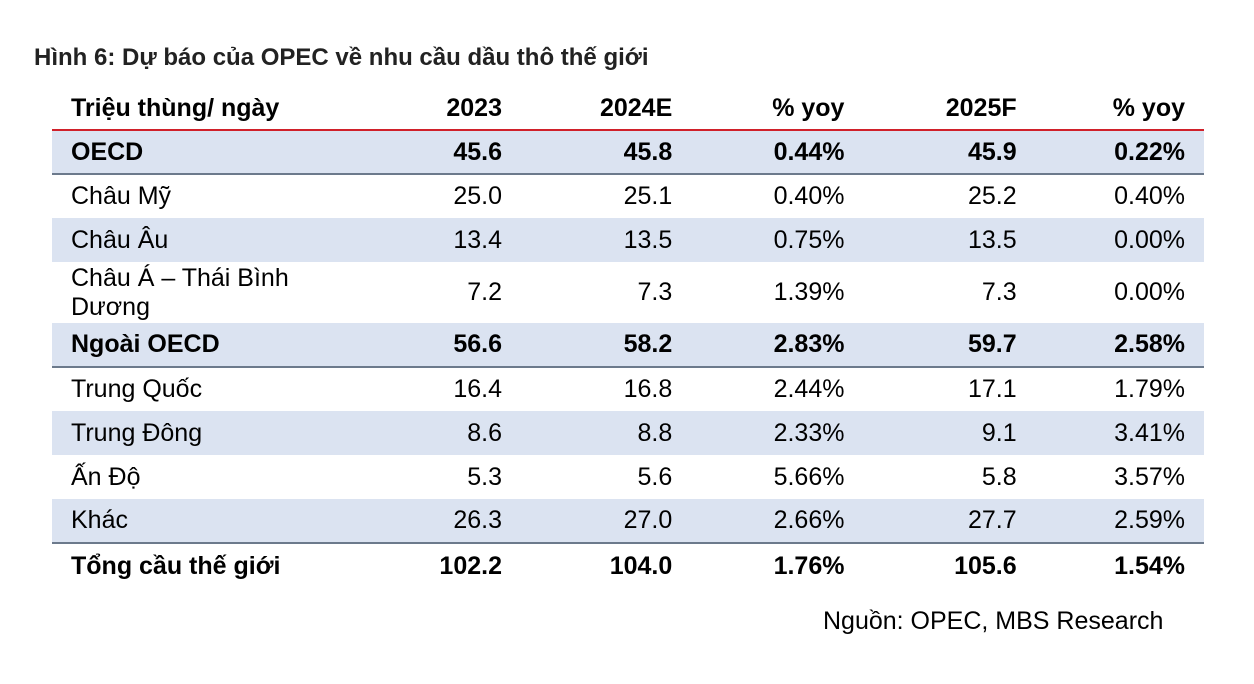  I want to click on row-label: Khác, so click(99, 520).